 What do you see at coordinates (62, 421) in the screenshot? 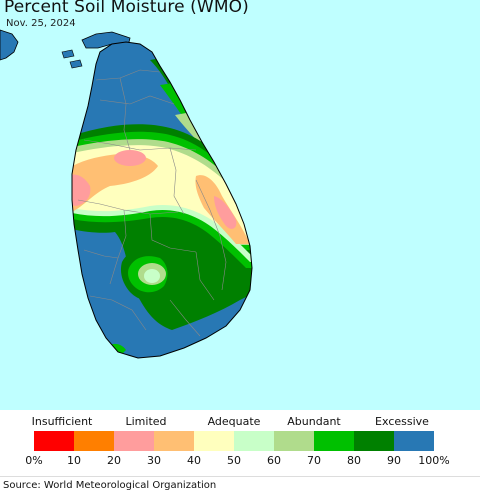
I see `legend-category-label: Insufficient` at bounding box center [62, 421].